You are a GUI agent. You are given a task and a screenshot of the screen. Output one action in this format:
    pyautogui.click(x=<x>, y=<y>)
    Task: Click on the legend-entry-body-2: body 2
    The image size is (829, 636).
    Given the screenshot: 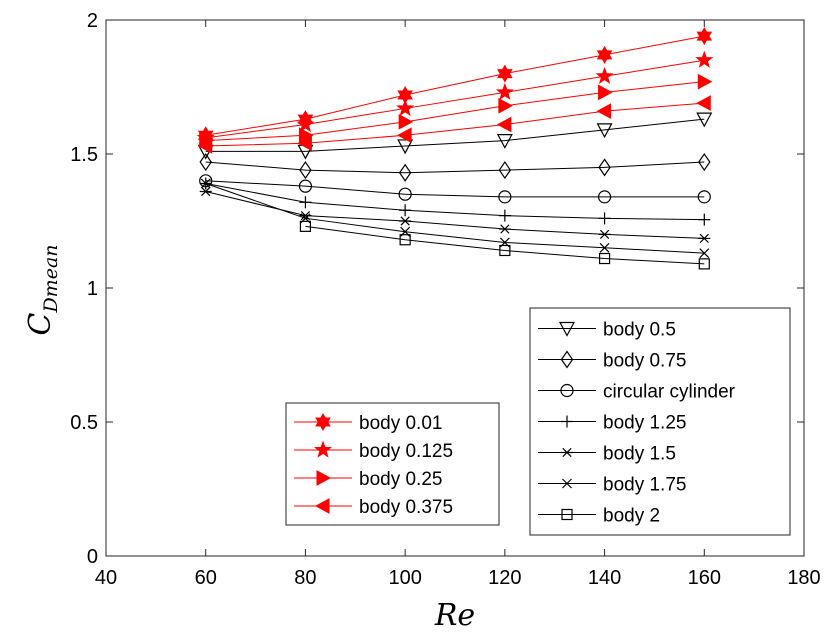 What is the action you would take?
    pyautogui.click(x=599, y=516)
    